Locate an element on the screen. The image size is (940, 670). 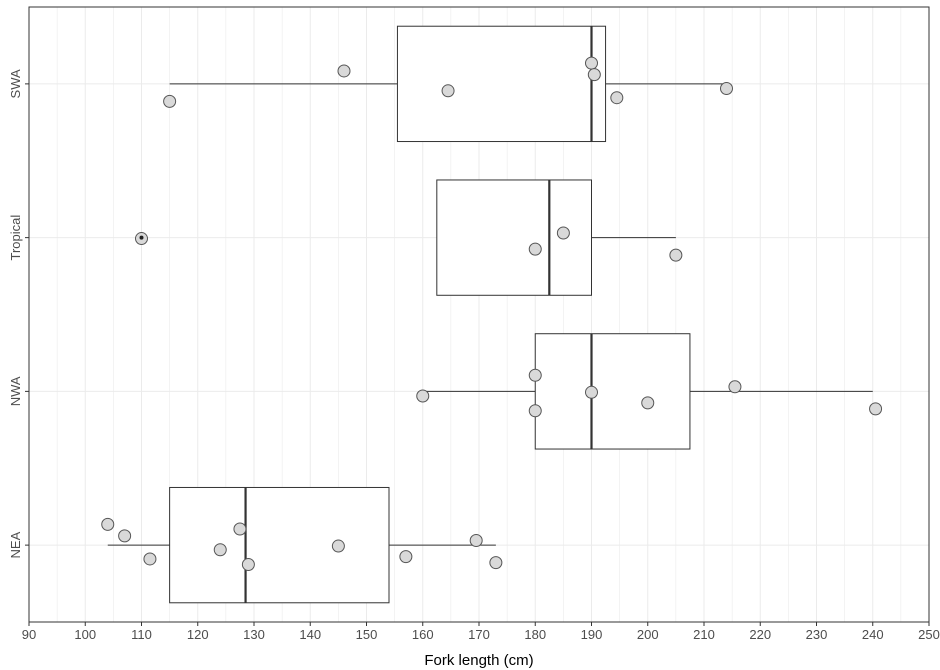
x-tick-label: 190 is located at coordinates (592, 634).